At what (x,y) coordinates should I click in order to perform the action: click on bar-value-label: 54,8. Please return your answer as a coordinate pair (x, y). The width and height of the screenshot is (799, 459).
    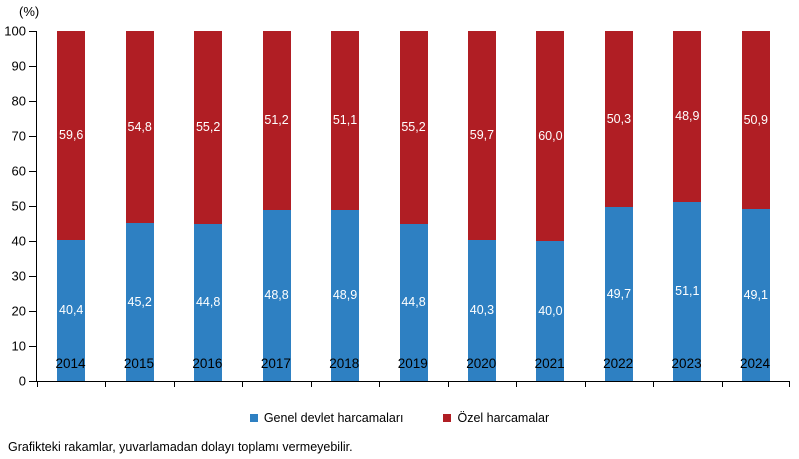
    Looking at the image, I should click on (139, 126).